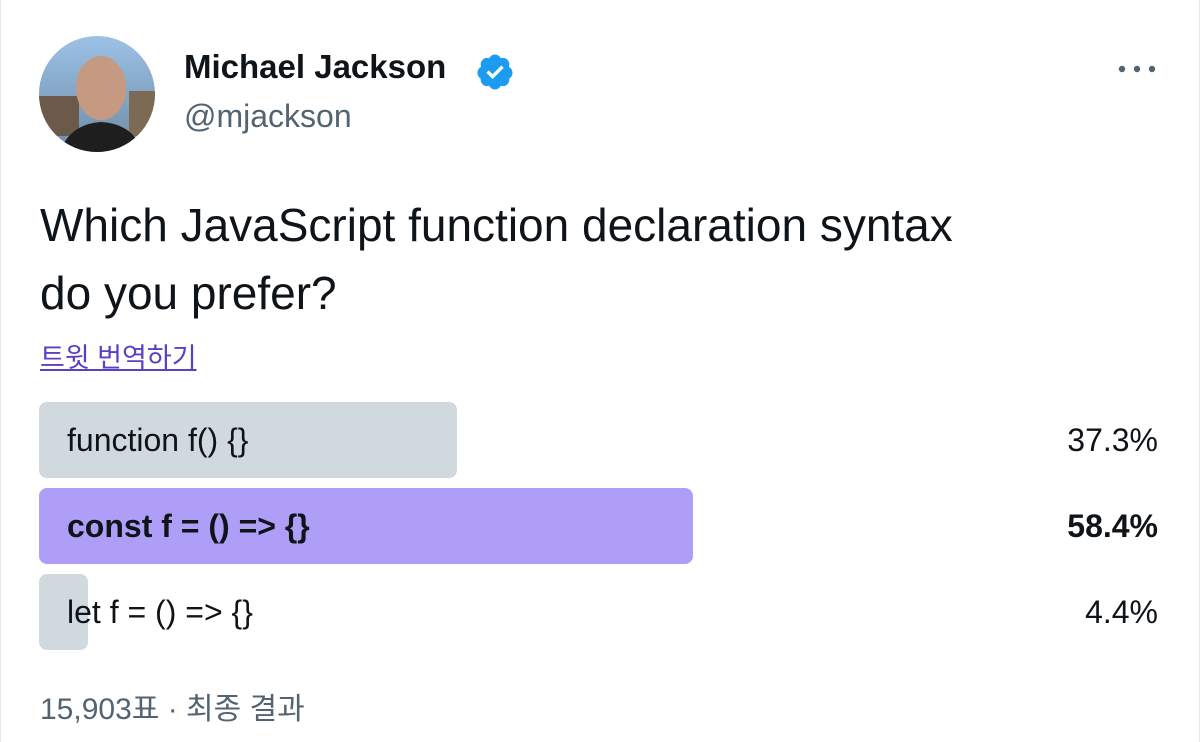 This screenshot has width=1200, height=742. I want to click on poll-percent: 4.4%, so click(1121, 612).